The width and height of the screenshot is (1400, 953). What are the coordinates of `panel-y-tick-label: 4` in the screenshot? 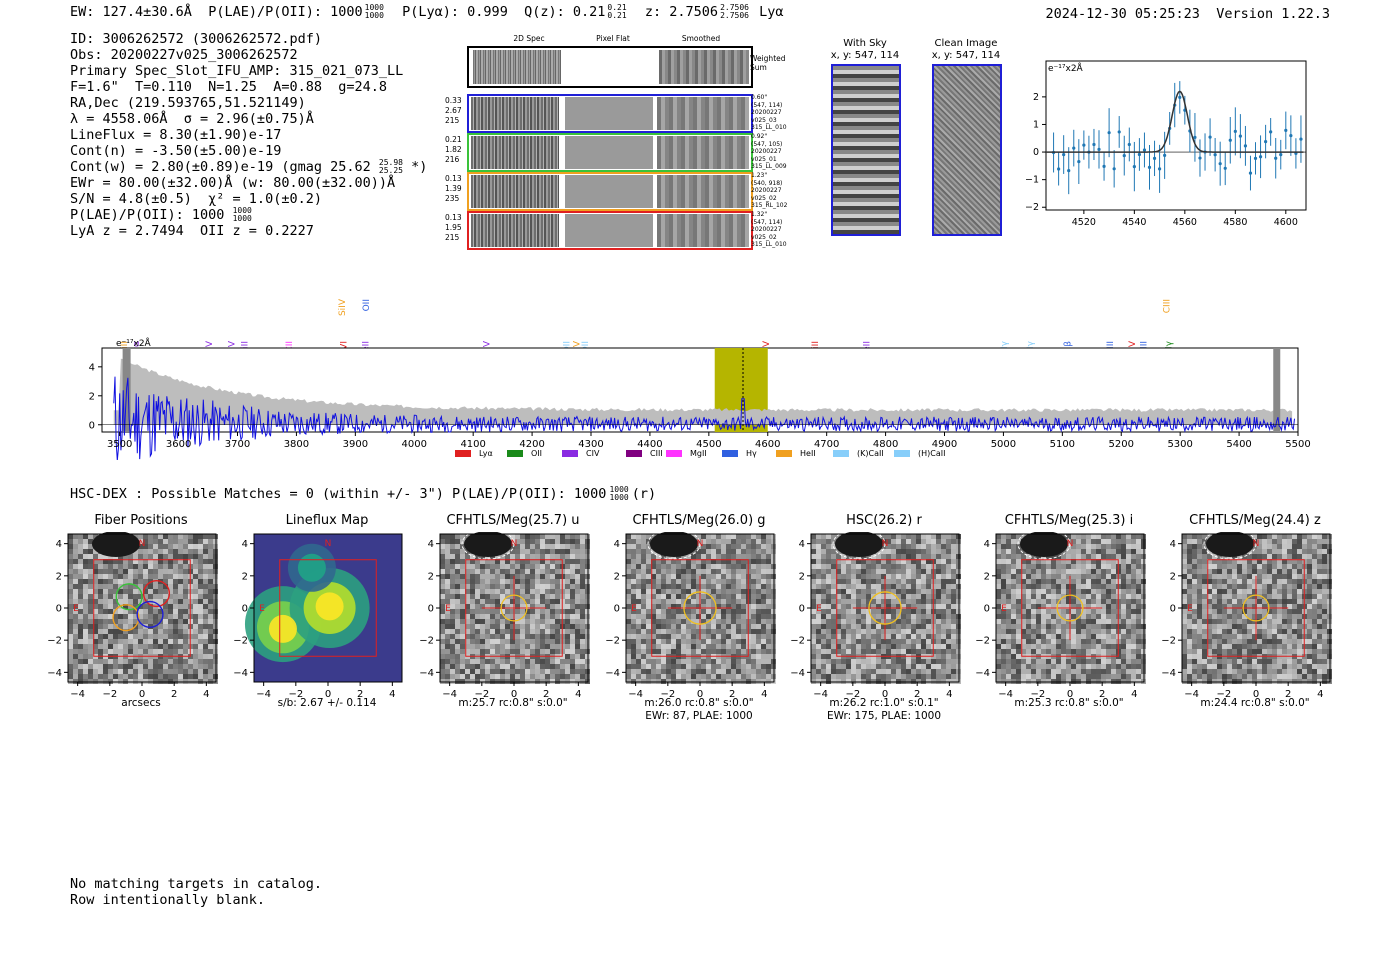 It's located at (617, 544).